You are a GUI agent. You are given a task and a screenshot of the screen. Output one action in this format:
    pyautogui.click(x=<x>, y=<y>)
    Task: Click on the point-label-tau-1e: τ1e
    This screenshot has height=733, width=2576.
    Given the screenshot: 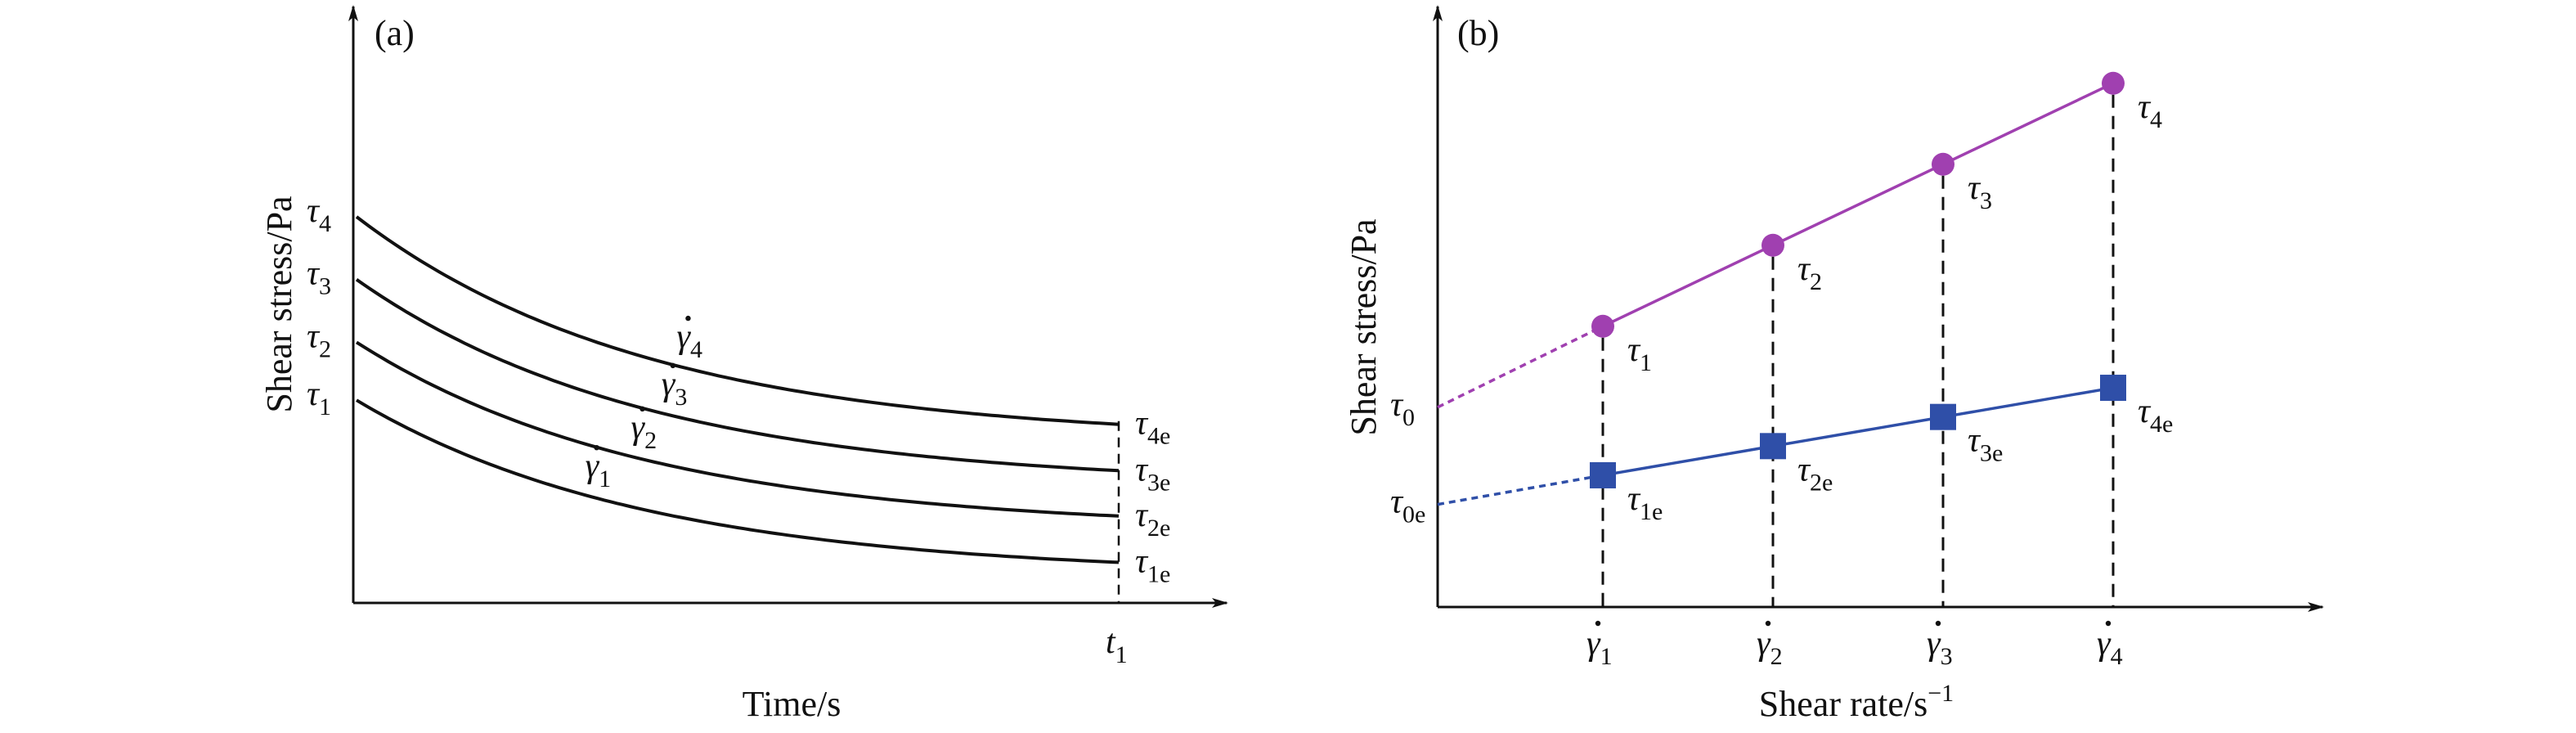 What is the action you would take?
    pyautogui.click(x=1645, y=502)
    